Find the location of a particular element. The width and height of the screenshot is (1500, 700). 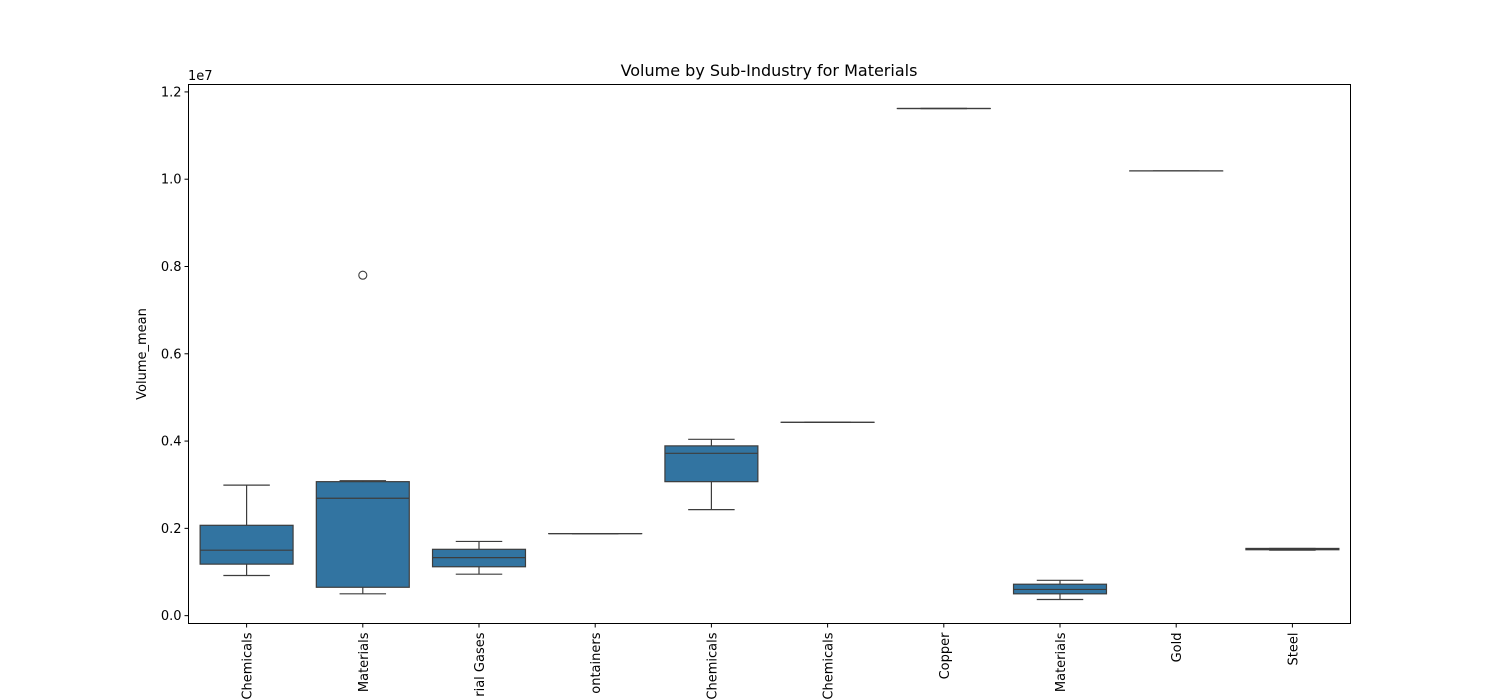

x-tick-label: Copper is located at coordinates (945, 656).